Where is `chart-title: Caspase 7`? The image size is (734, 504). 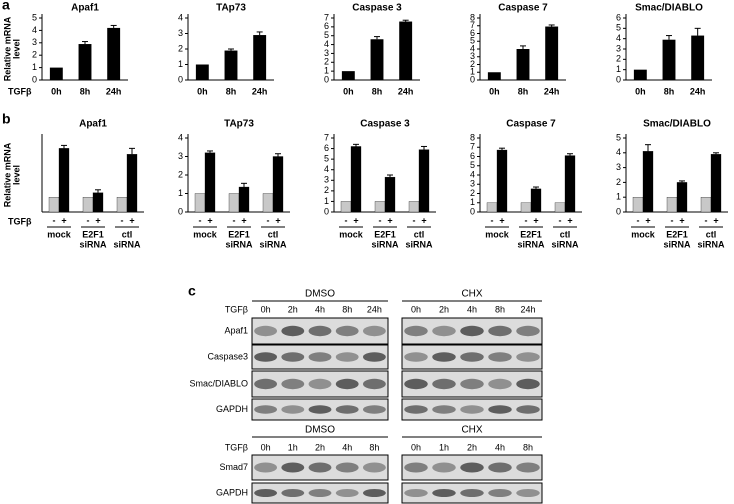
chart-title: Caspase 7 is located at coordinates (523, 8).